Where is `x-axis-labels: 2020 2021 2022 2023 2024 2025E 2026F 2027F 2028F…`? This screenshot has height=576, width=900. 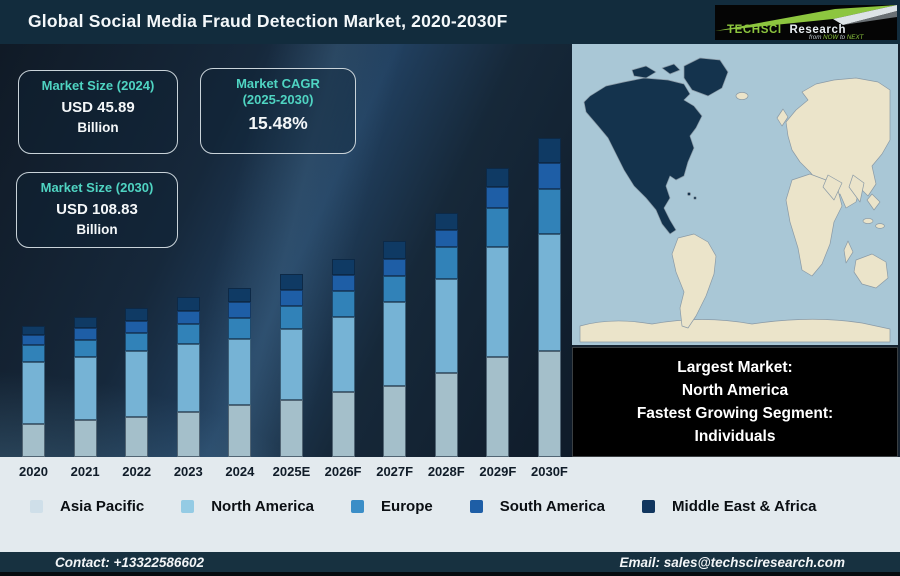
x-axis-labels: 2020 2021 2022 2023 2024 2025E 2026F 2027F 2028F… is located at coordinates (286, 471).